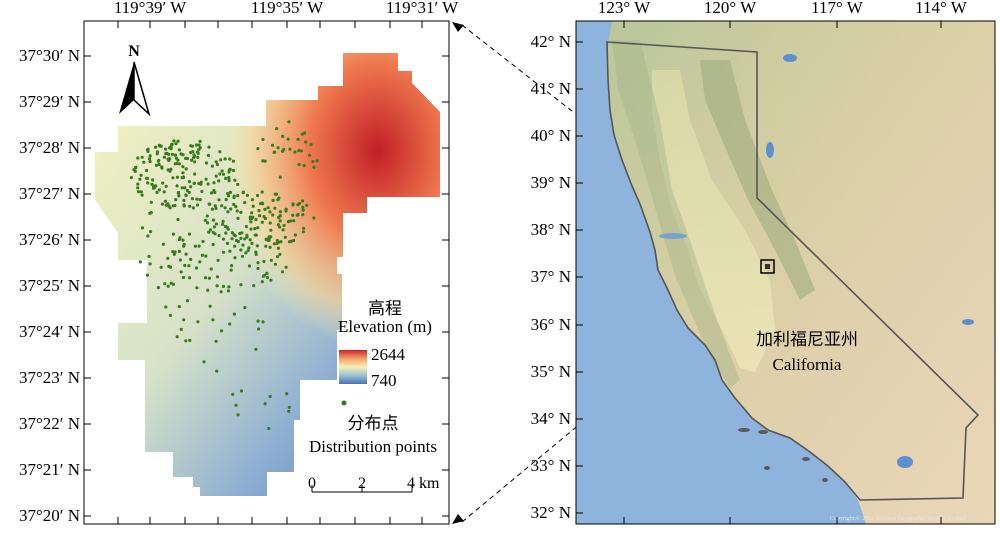  I want to click on legend-title-cn: 高程, so click(385, 308).